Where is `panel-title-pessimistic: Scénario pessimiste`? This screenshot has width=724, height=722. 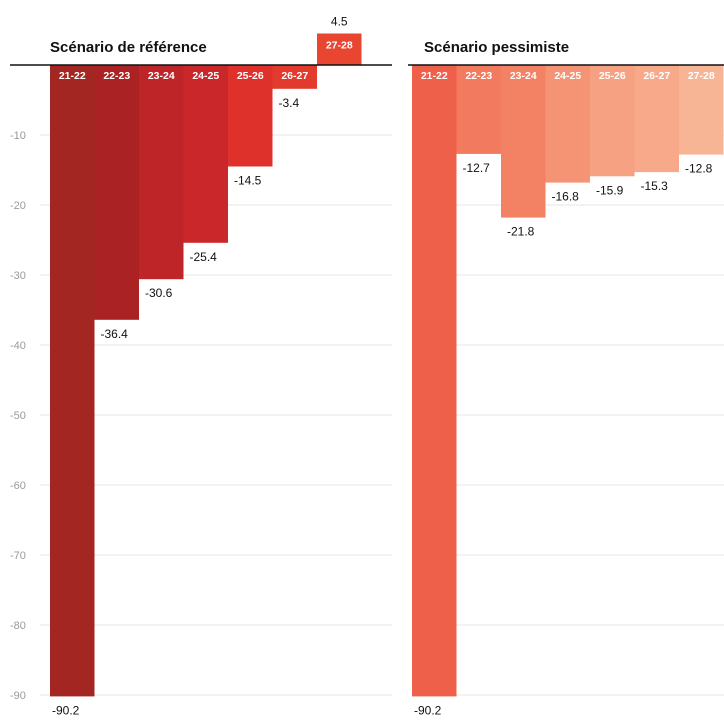
panel-title-pessimistic: Scénario pessimiste is located at coordinates (496, 47).